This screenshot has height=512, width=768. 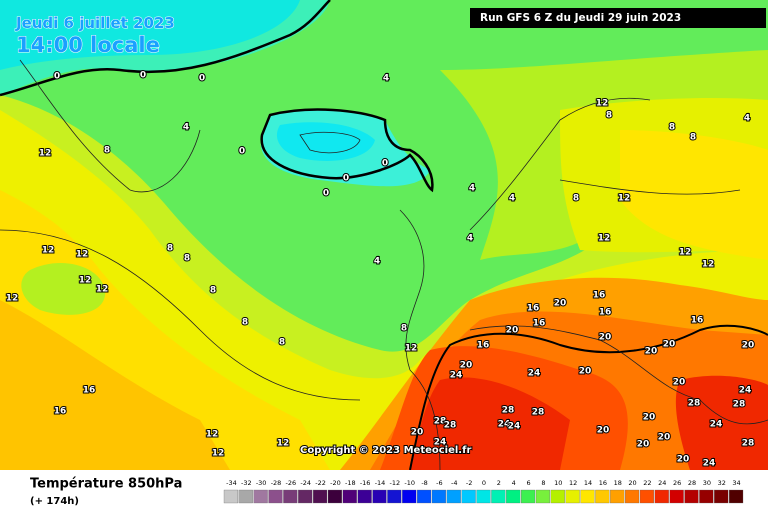 What do you see at coordinates (454, 483) in the screenshot?
I see `scale-label: -4` at bounding box center [454, 483].